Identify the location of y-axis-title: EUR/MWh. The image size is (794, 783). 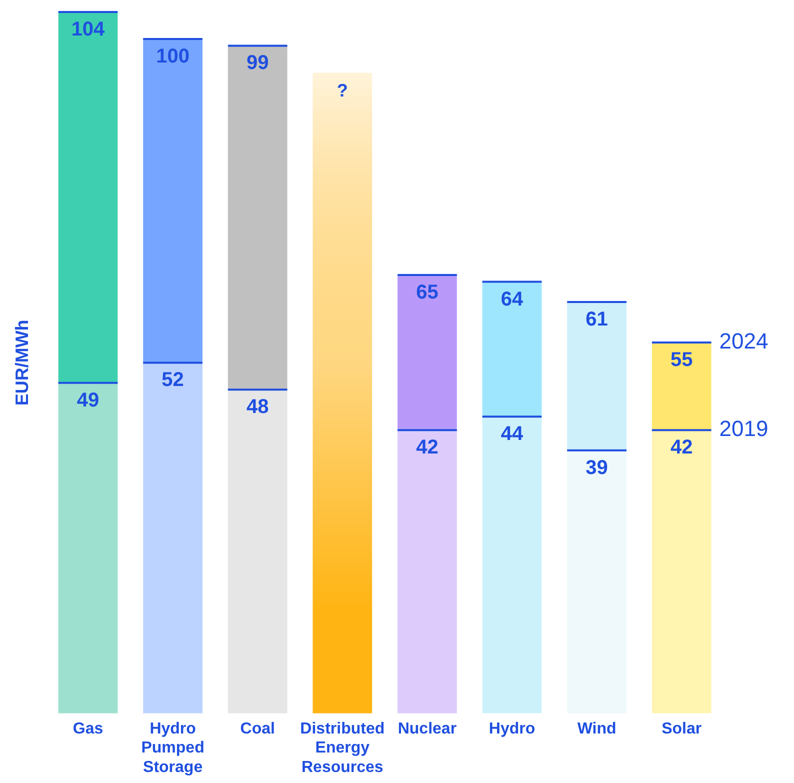
(22, 363).